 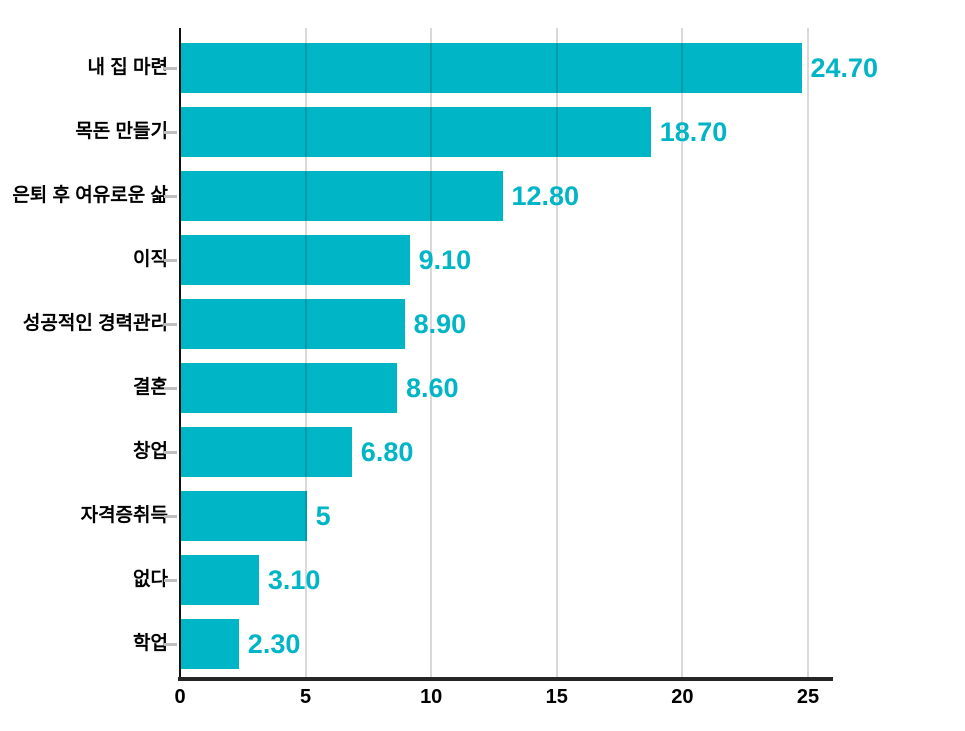 I want to click on value-label: 8.90, so click(x=440, y=324).